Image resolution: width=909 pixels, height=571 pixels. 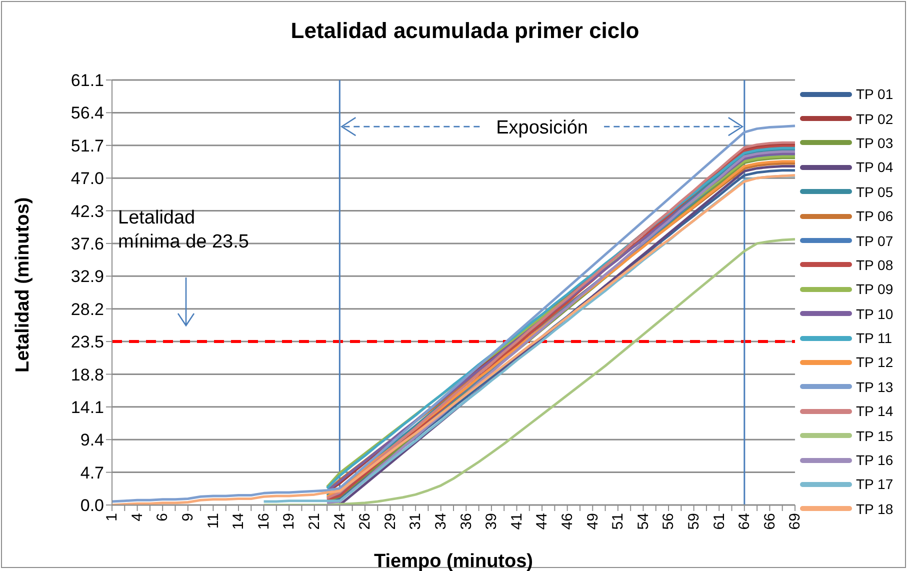 What do you see at coordinates (87, 146) in the screenshot?
I see `y-tick-label: 51.7` at bounding box center [87, 146].